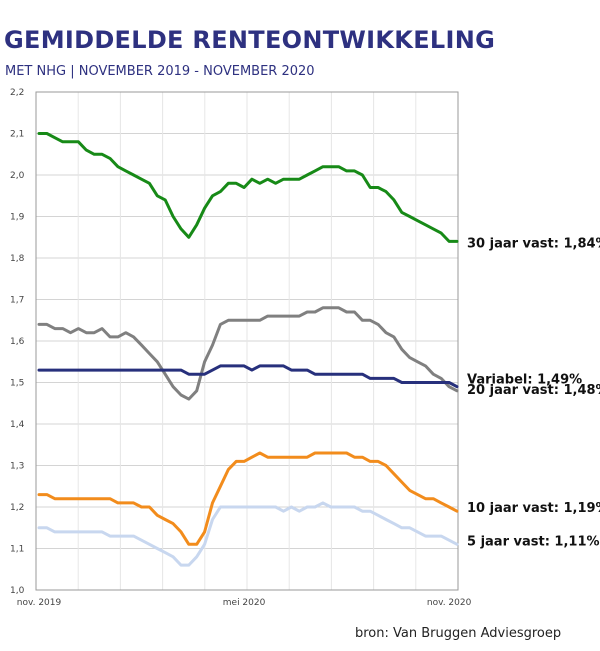 This screenshot has height=651, width=600. I want to click on x-tick-label: nov. 2019, so click(39, 603).